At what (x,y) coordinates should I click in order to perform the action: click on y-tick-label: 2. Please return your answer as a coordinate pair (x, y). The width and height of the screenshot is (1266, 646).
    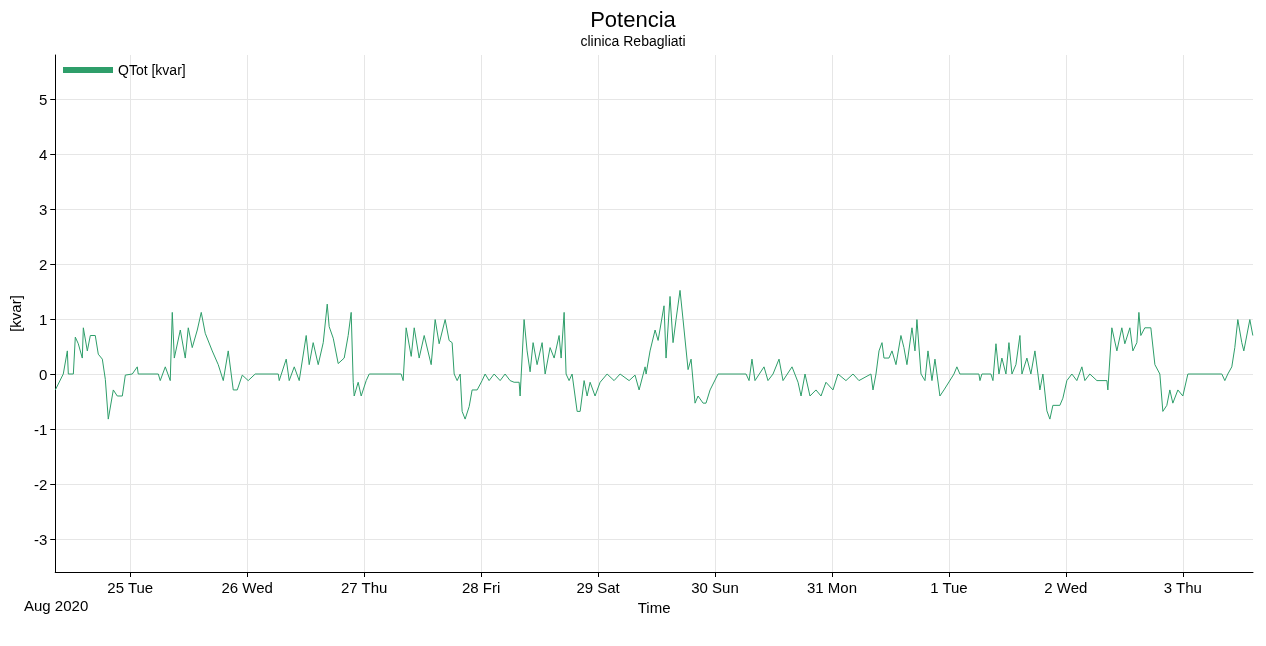
    Looking at the image, I should click on (43, 264).